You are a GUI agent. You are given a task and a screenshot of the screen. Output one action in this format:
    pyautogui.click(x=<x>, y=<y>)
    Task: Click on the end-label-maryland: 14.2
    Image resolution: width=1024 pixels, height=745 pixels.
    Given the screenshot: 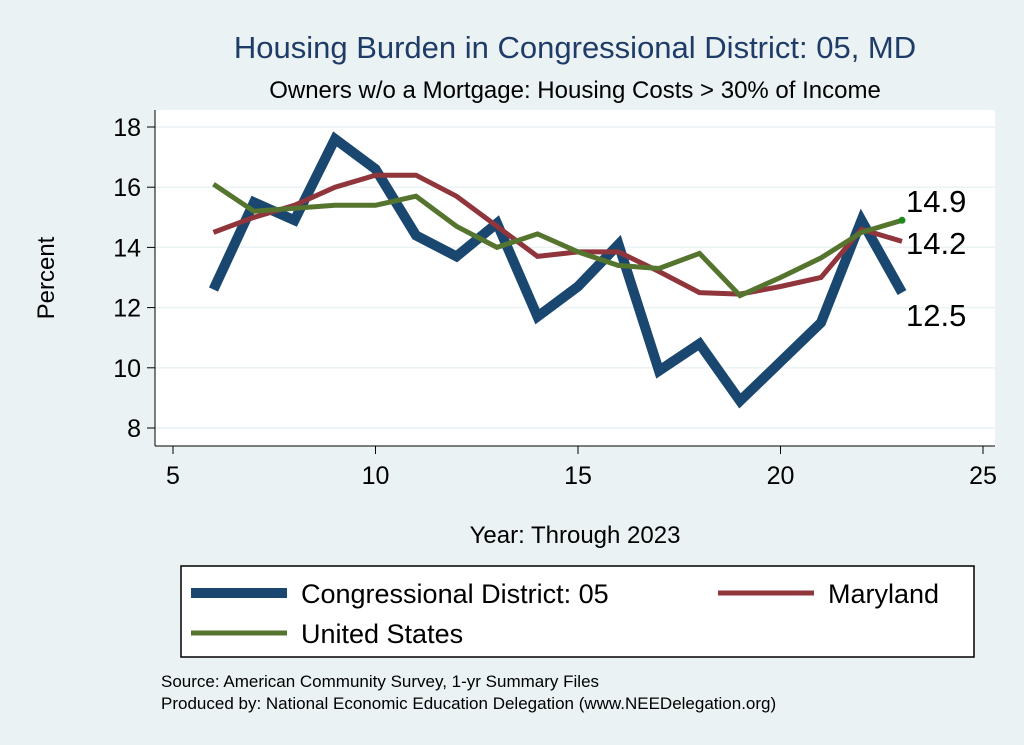 What is the action you would take?
    pyautogui.click(x=936, y=243)
    